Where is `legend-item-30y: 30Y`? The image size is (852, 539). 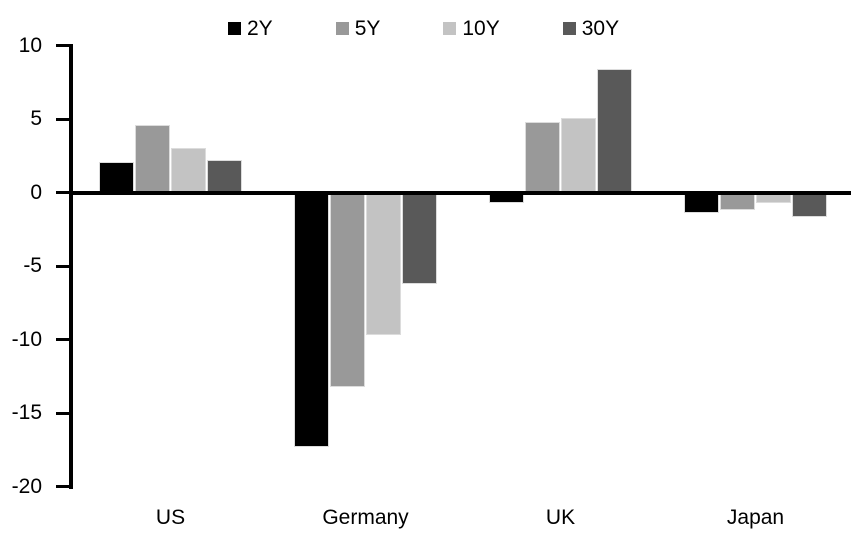 legend-item-30y: 30Y is located at coordinates (591, 28).